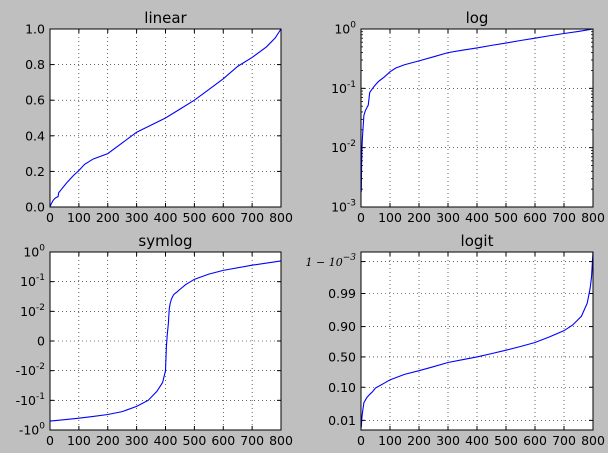  Describe the element at coordinates (165, 241) in the screenshot. I see `subplot-title: symlog` at that location.